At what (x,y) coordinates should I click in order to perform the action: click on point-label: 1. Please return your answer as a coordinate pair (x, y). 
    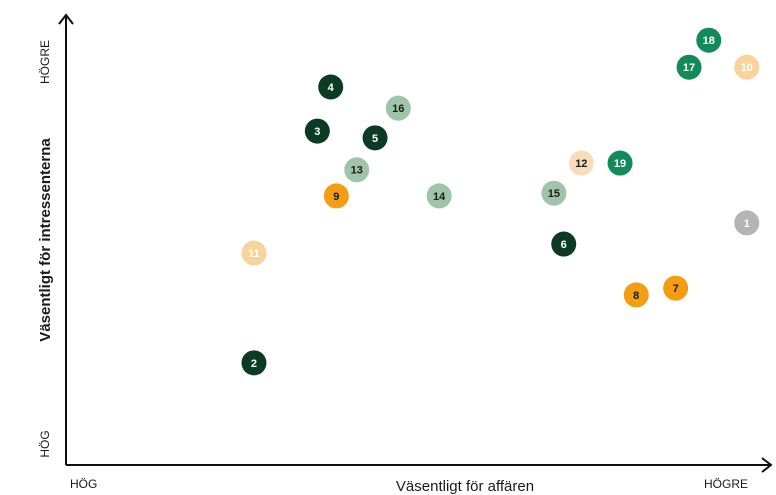
    Looking at the image, I should click on (747, 224).